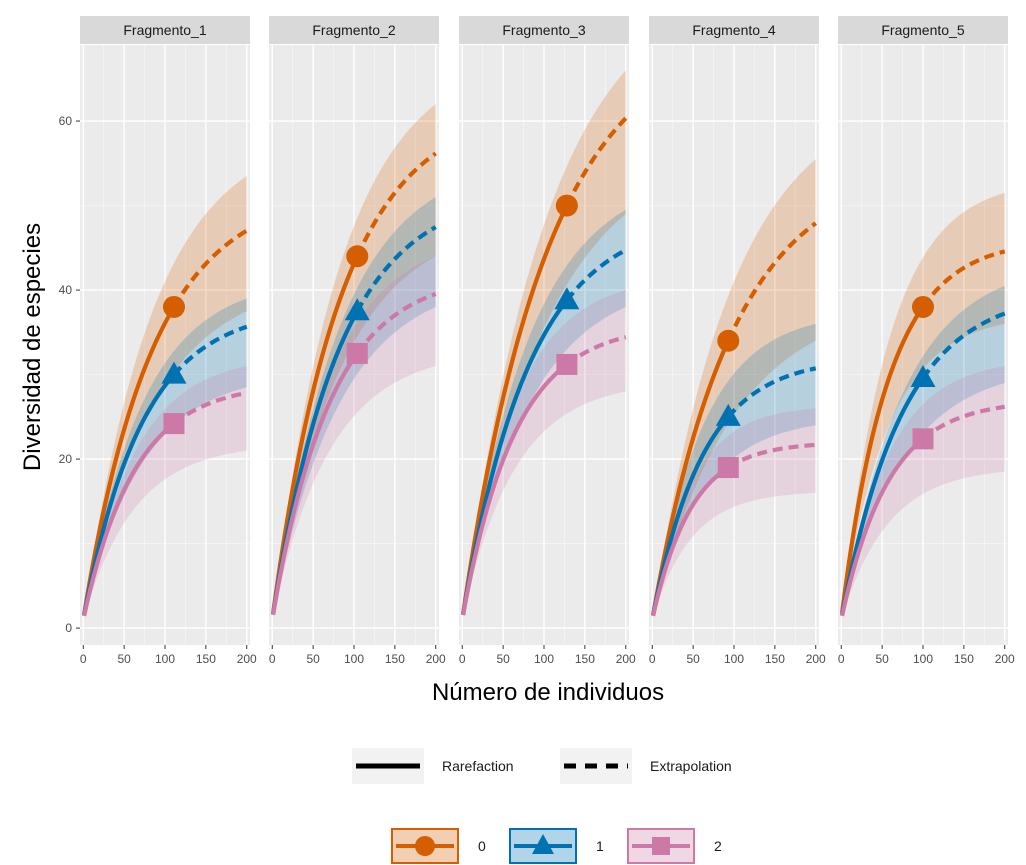  Describe the element at coordinates (69, 374) in the screenshot. I see `y-axis: 0 20 40 60` at that location.